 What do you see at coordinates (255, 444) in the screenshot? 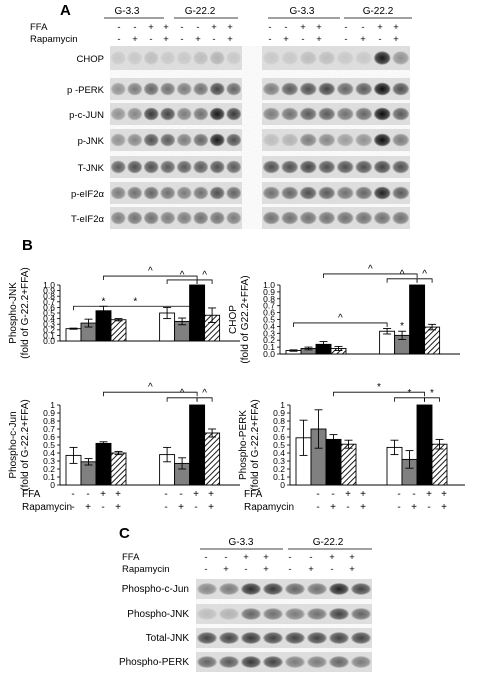
I see `y-axis-label-2: (fold of G-22.2+FFA)` at bounding box center [255, 444].